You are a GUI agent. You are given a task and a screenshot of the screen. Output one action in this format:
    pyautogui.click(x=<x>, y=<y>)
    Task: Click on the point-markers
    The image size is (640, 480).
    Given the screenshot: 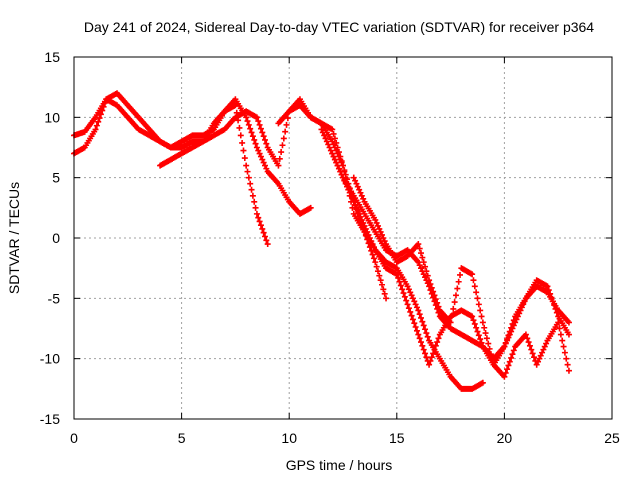 What is the action you would take?
    pyautogui.click(x=461, y=277)
    